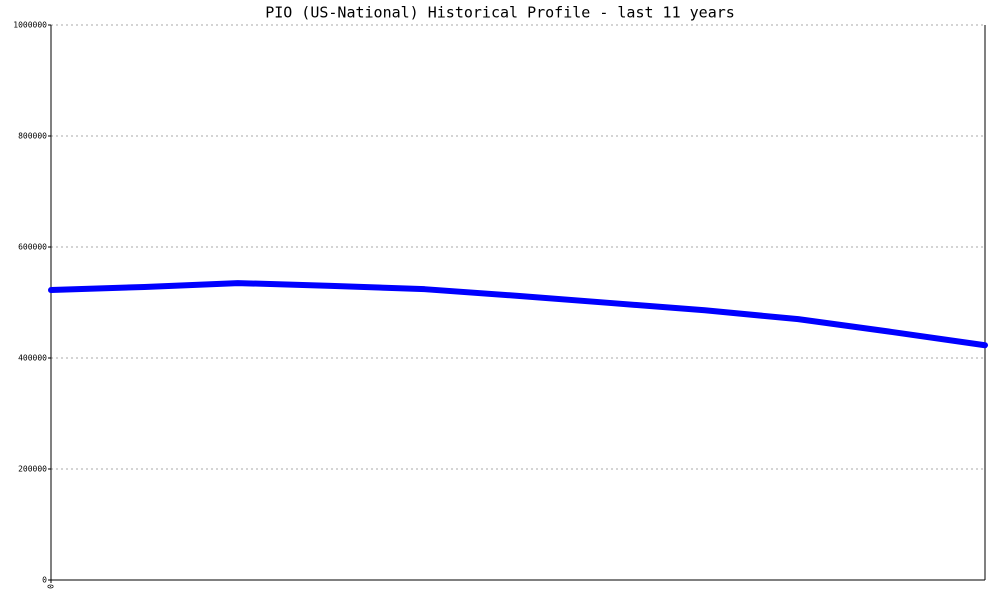 This screenshot has width=1000, height=600. Describe the element at coordinates (44, 580) in the screenshot. I see `y-tick-label: 0` at that location.